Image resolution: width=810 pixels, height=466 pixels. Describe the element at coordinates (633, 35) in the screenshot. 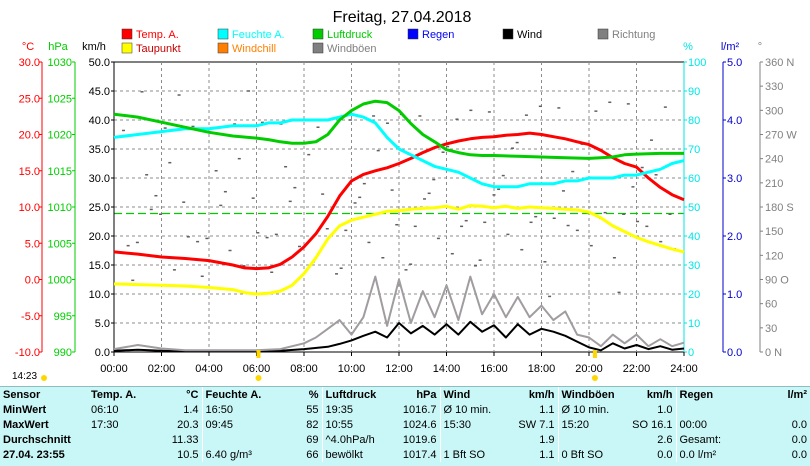

I see `legend-label: Richtung` at that location.